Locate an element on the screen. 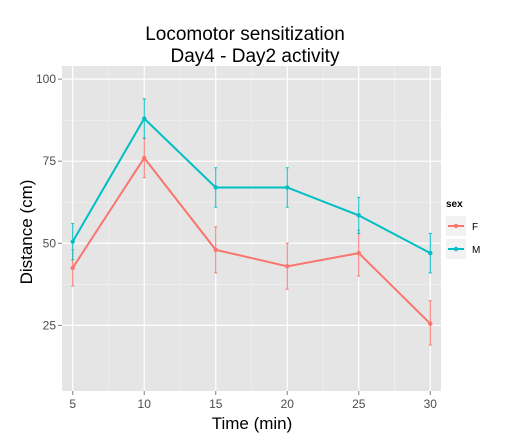 Image resolution: width=530 pixels, height=442 pixels. legend-key-point-f is located at coordinates (456, 226).